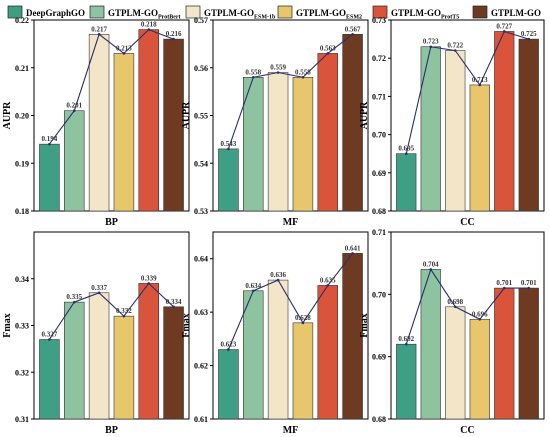  Describe the element at coordinates (201, 312) in the screenshot. I see `y-tick-label: 0.63` at that location.